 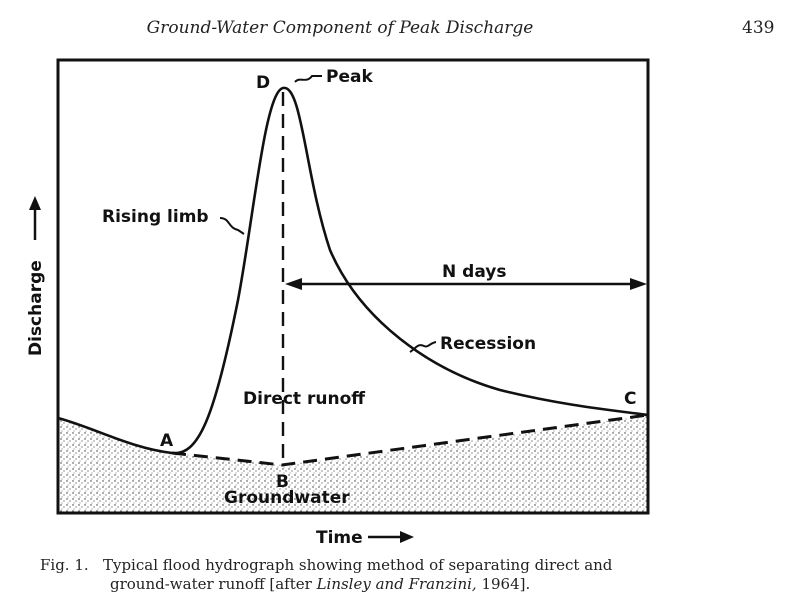 What do you see at coordinates (407, 537) in the screenshot?
I see `x-axis-arrow-head` at bounding box center [407, 537].